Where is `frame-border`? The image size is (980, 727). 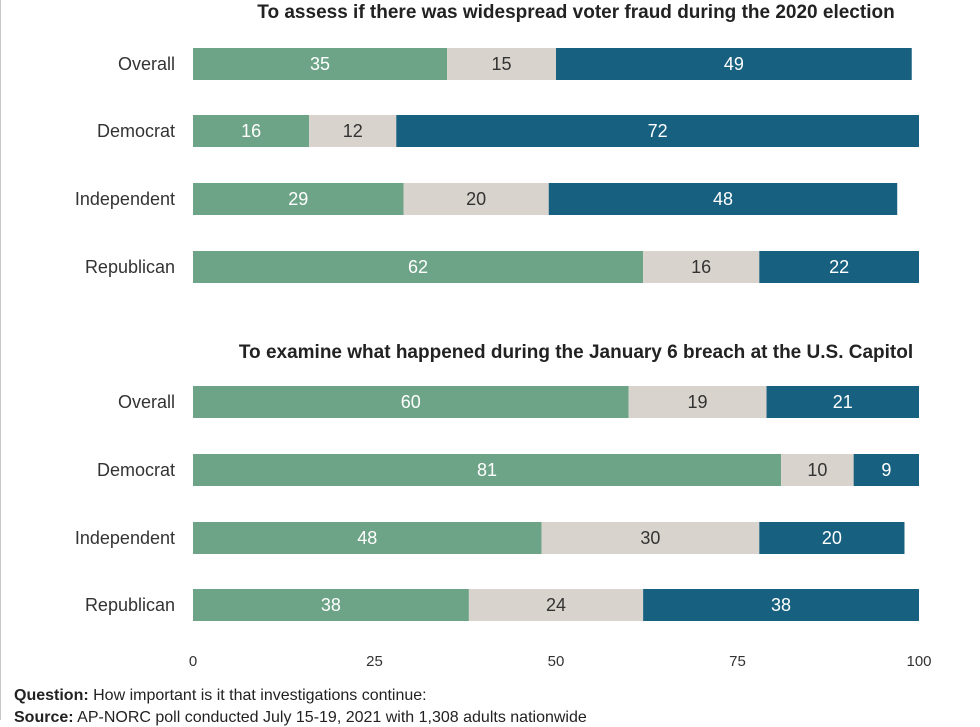
frame-border is located at coordinates (0, 360).